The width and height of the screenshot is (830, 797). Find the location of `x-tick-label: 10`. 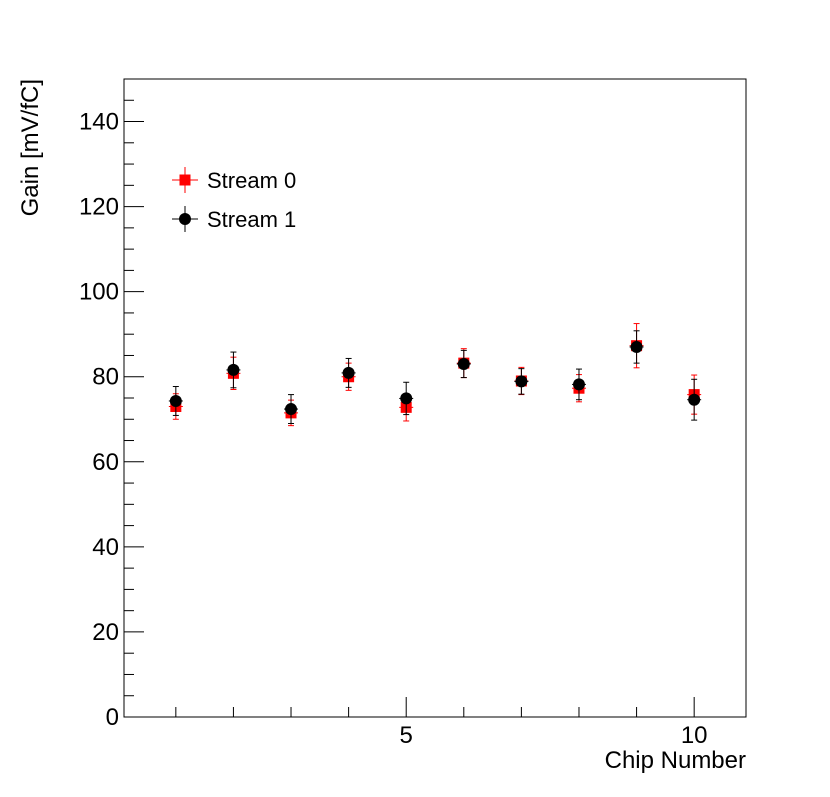

x-tick-label: 10 is located at coordinates (694, 735).